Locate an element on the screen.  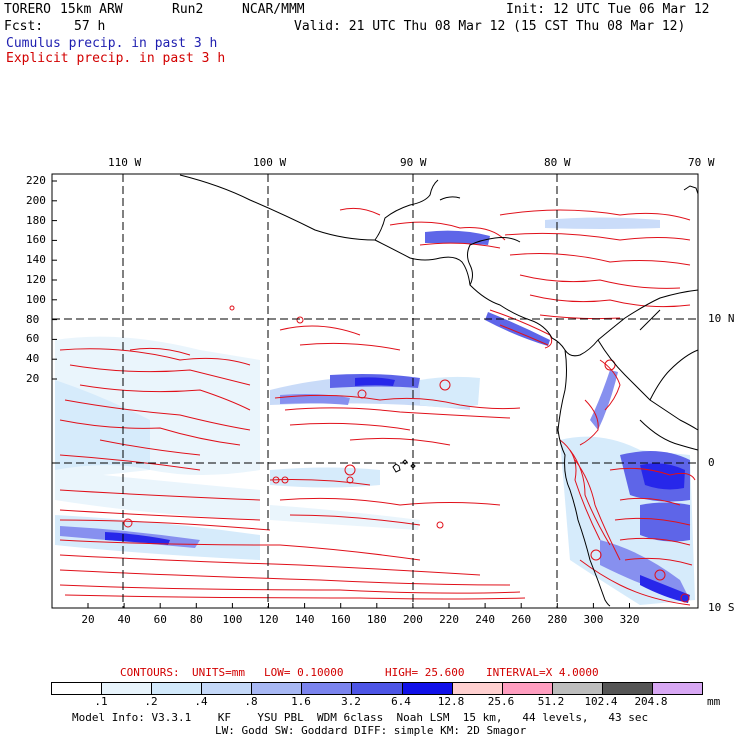
colorbar-label: .2 is located at coordinates (151, 701).